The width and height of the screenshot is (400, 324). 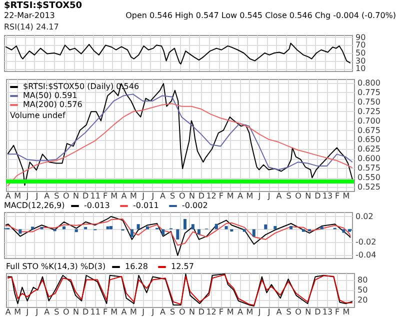 What do you see at coordinates (43, 6) in the screenshot?
I see `text: $RTSI:$STOX50` at bounding box center [43, 6].